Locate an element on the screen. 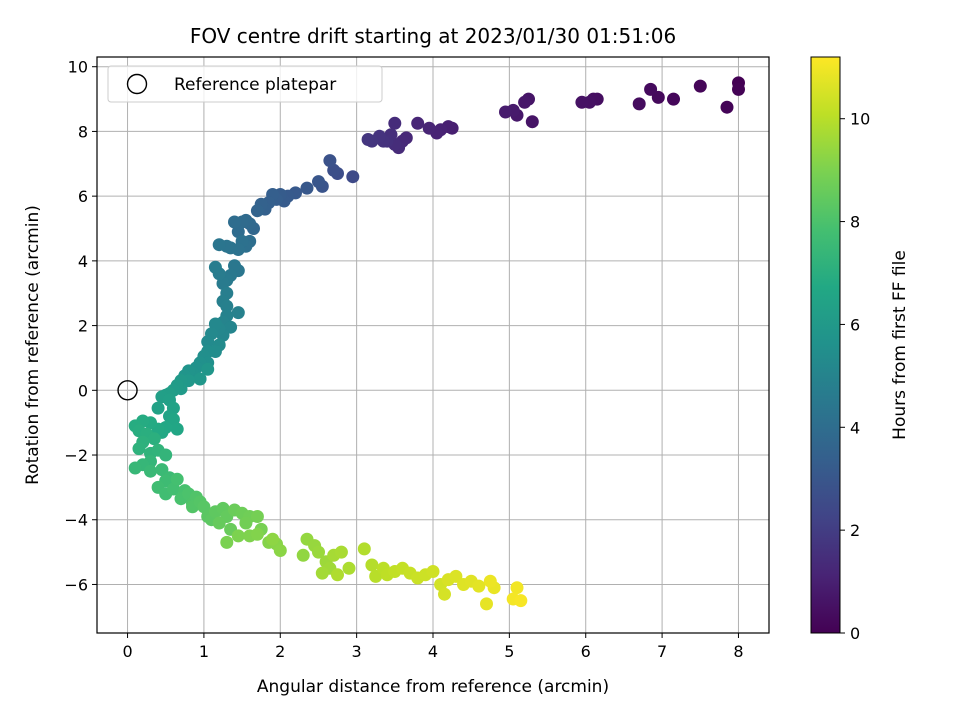 This screenshot has height=720, width=960. x-tick-label: 2 is located at coordinates (280, 651).